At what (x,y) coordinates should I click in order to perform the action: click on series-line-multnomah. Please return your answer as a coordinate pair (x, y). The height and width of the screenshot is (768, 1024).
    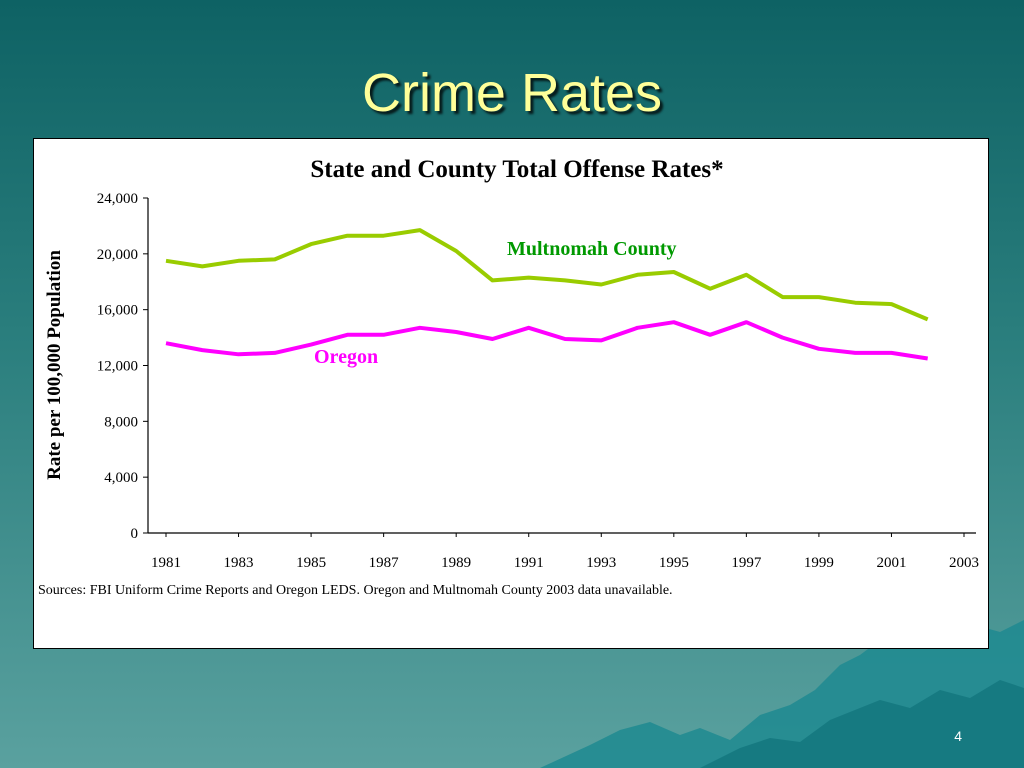
    Looking at the image, I should click on (547, 275).